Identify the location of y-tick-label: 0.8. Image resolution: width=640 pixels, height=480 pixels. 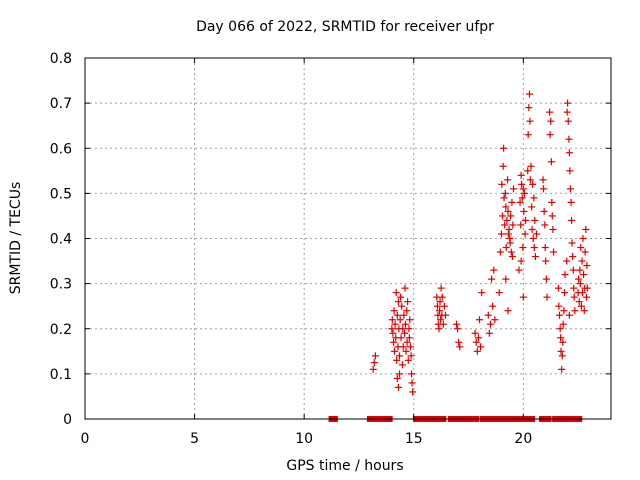
(61, 59).